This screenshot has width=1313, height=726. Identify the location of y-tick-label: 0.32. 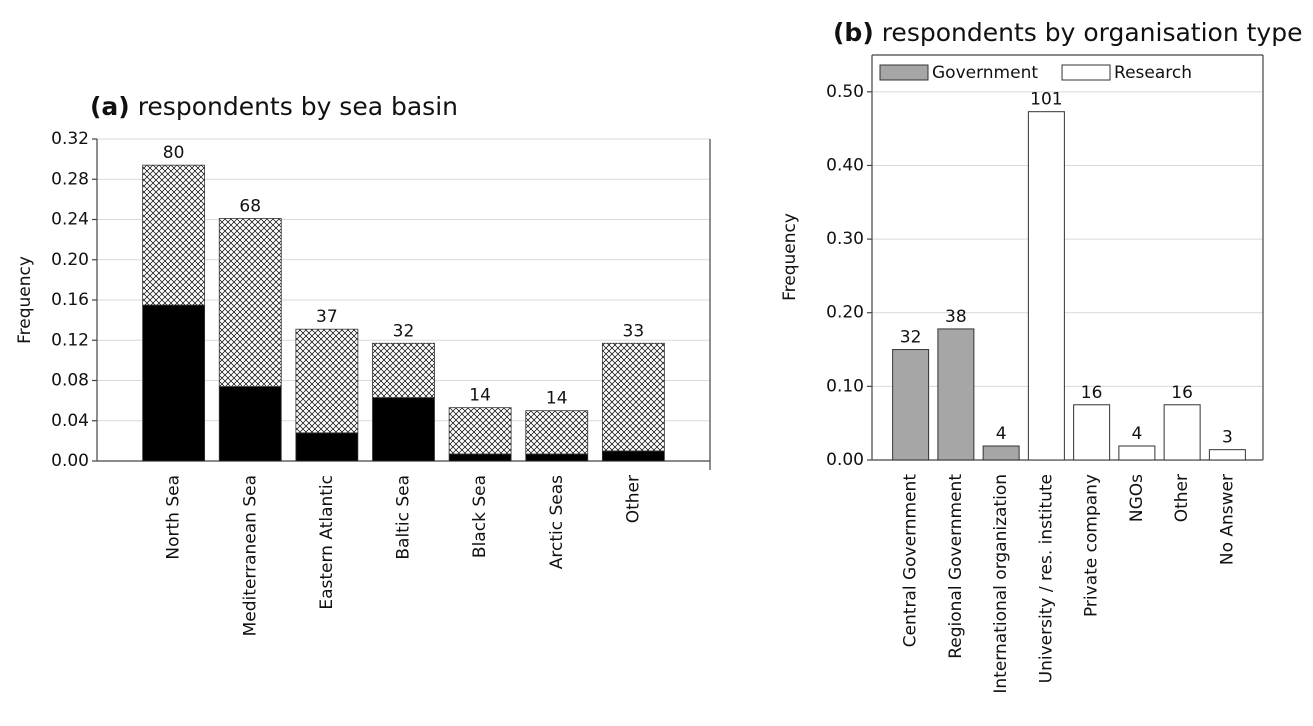
(70, 139).